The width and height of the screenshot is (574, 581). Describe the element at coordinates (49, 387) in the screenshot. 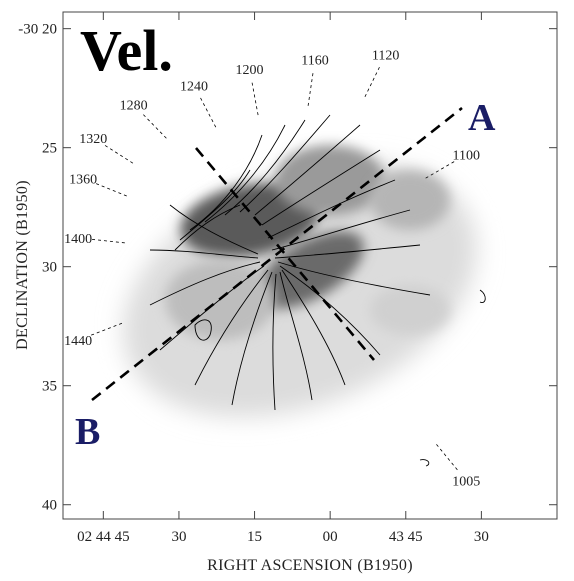

I see `y-tick-label: 35` at that location.